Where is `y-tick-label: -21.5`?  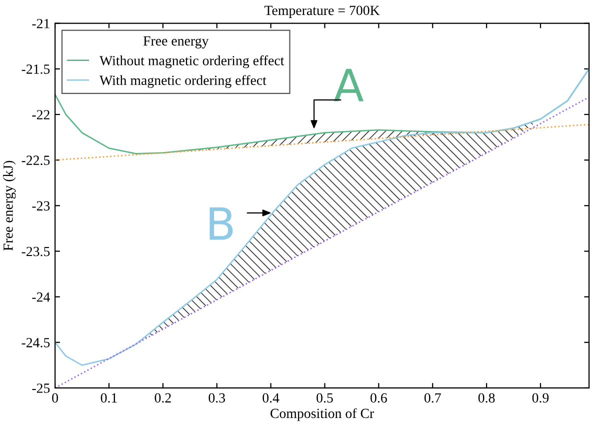
y-tick-label: -21.5 is located at coordinates (36, 69).